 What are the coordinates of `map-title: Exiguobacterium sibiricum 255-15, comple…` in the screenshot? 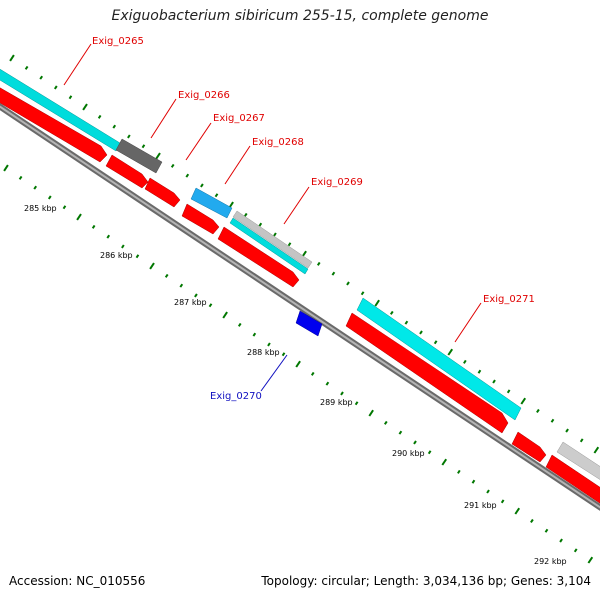 It's located at (300, 16).